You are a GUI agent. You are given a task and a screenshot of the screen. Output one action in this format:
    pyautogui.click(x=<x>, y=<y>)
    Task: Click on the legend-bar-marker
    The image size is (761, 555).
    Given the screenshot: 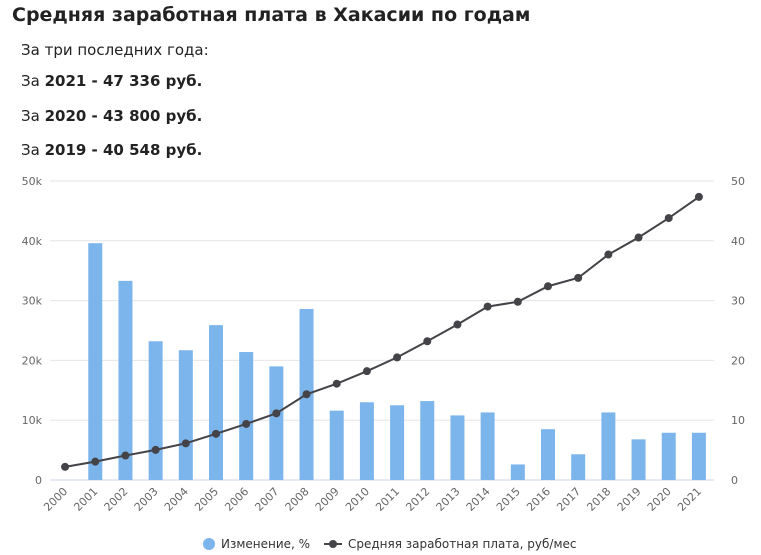 What is the action you would take?
    pyautogui.click(x=209, y=544)
    